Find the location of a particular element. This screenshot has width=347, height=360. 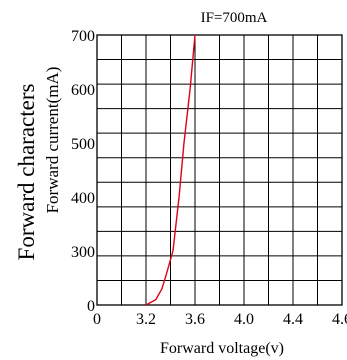

series-line is located at coordinates (170, 170).